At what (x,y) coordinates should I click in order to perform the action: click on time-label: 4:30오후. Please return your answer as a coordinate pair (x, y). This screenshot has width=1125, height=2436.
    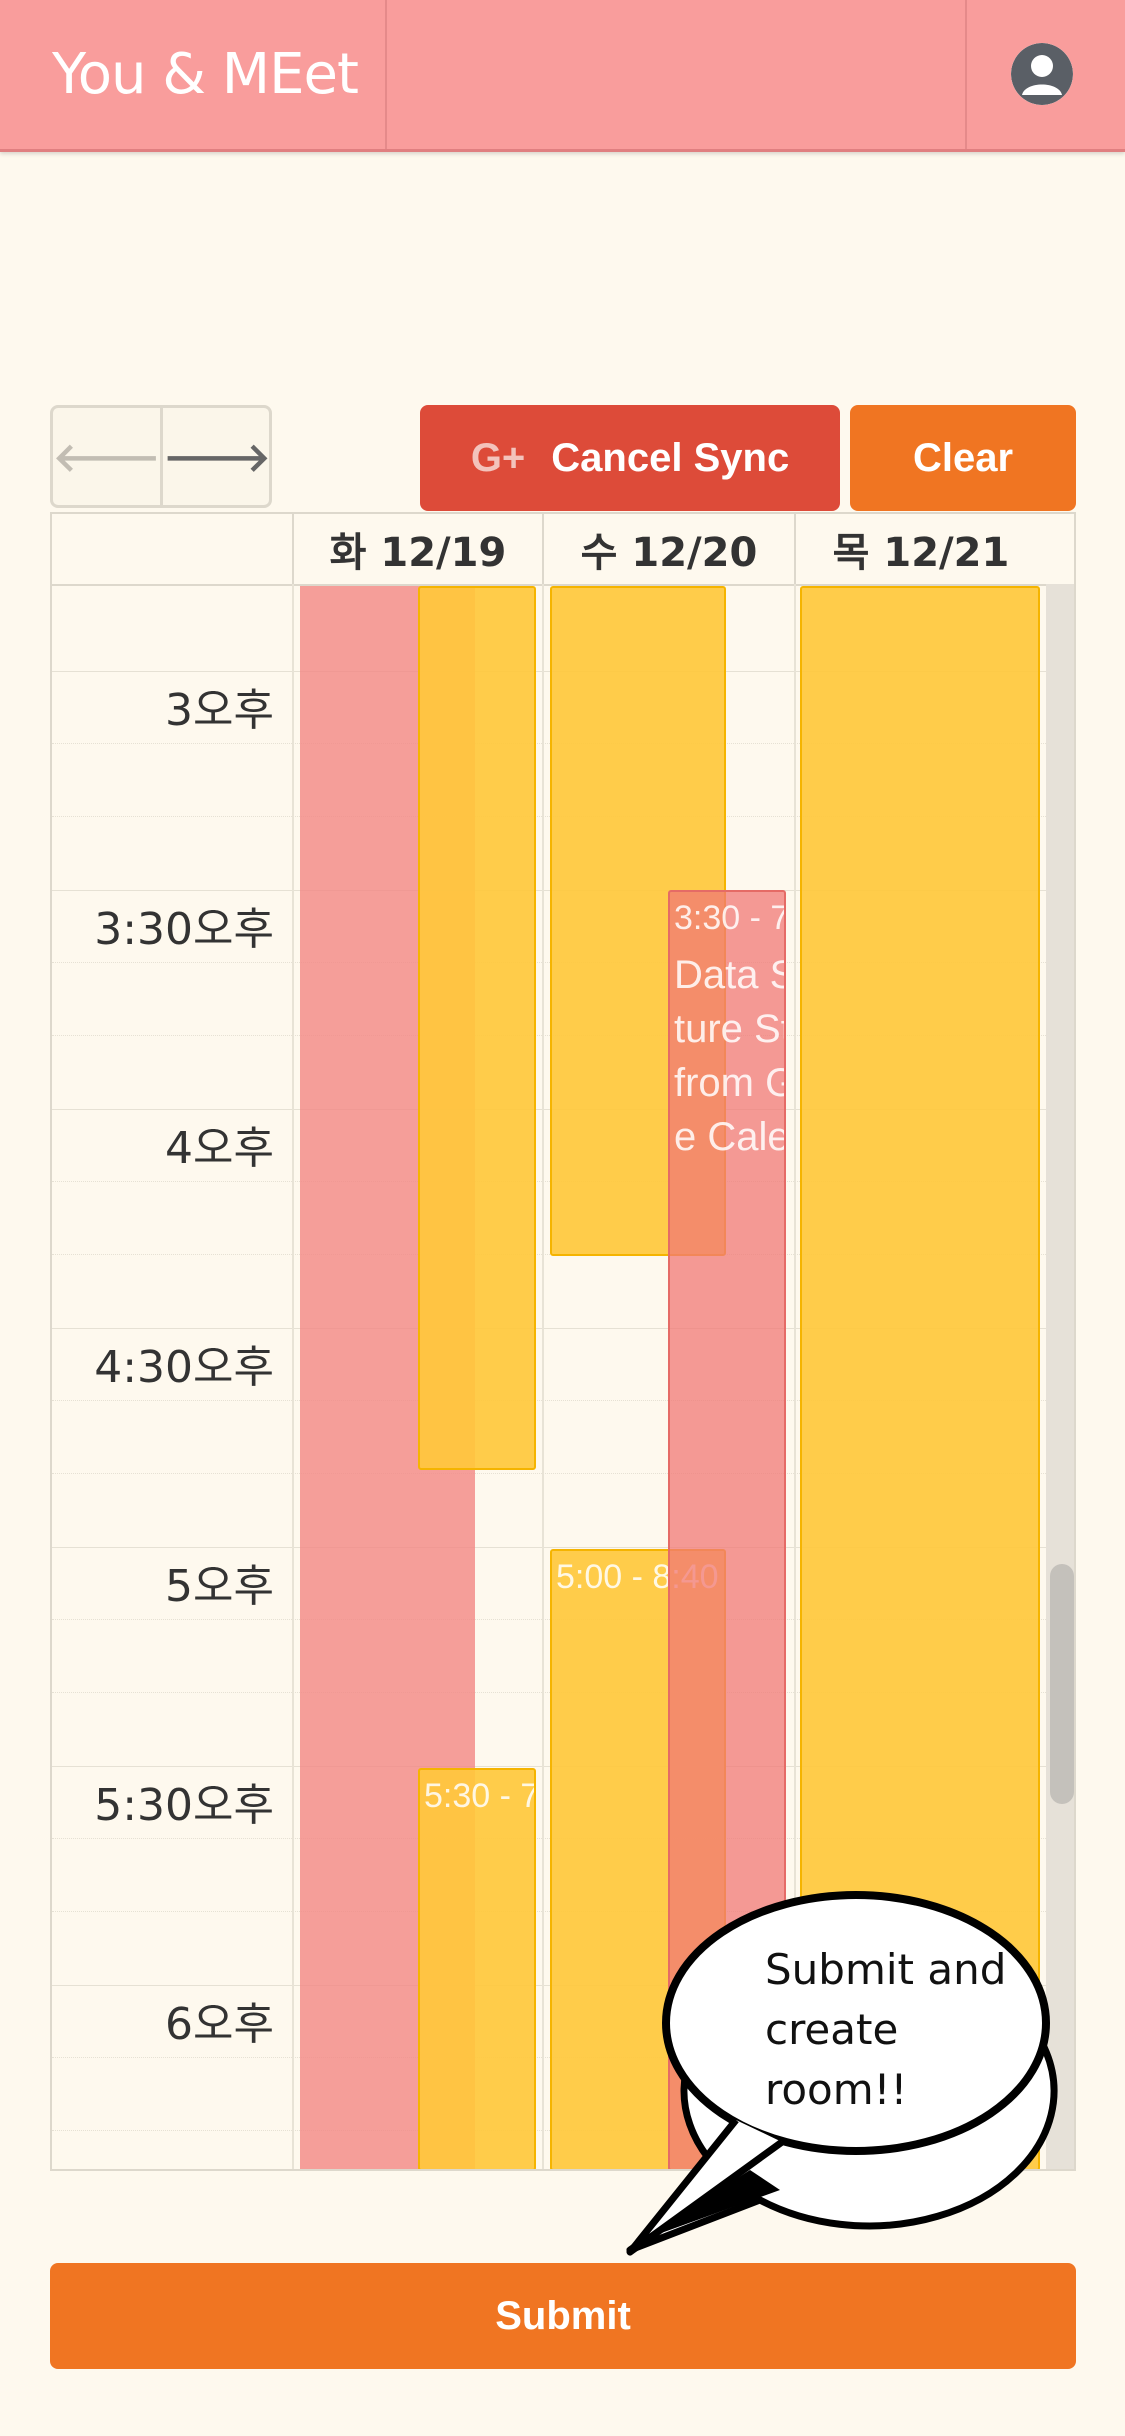
    Looking at the image, I should click on (184, 1367).